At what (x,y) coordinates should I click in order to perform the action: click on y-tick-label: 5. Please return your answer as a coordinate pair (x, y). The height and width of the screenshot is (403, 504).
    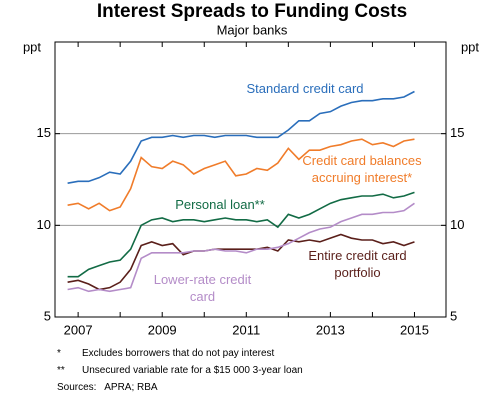
    Looking at the image, I should click on (47, 315).